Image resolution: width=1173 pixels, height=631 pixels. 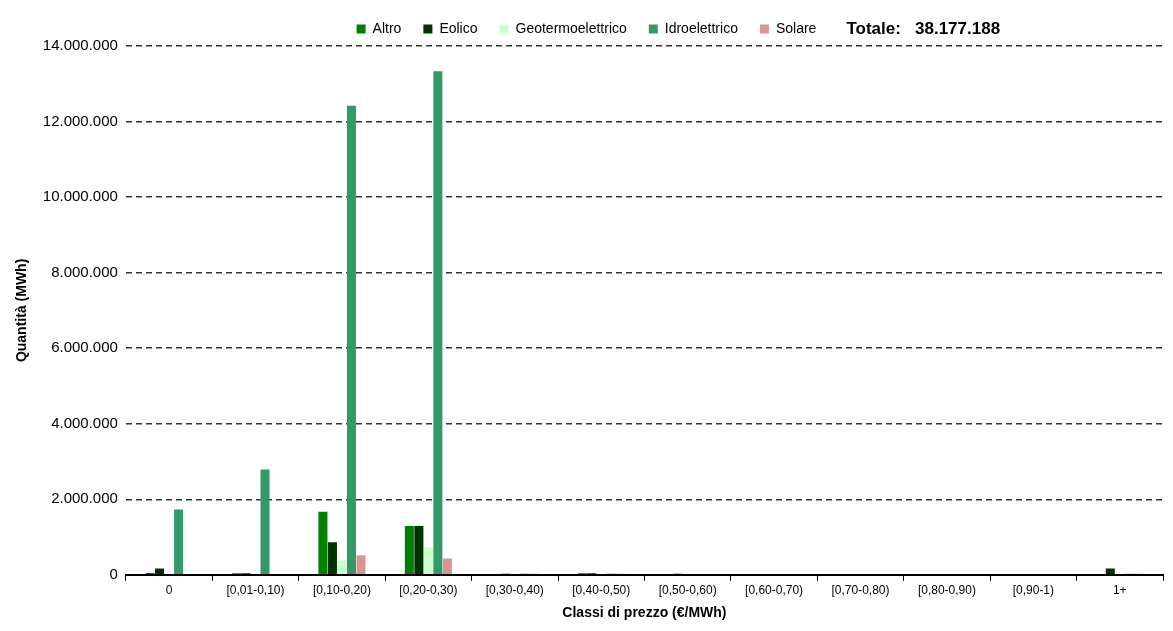 What do you see at coordinates (84, 422) in the screenshot?
I see `y-tick-label: 4.000.000` at bounding box center [84, 422].